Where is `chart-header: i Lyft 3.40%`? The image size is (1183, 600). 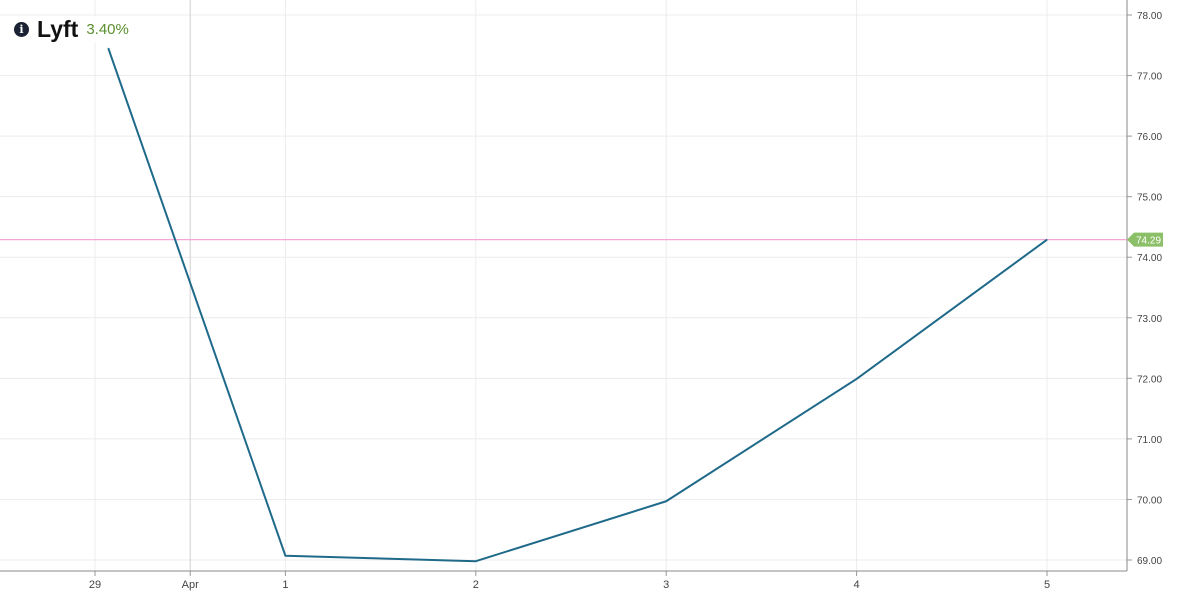 chart-header: i Lyft 3.40% is located at coordinates (73, 29).